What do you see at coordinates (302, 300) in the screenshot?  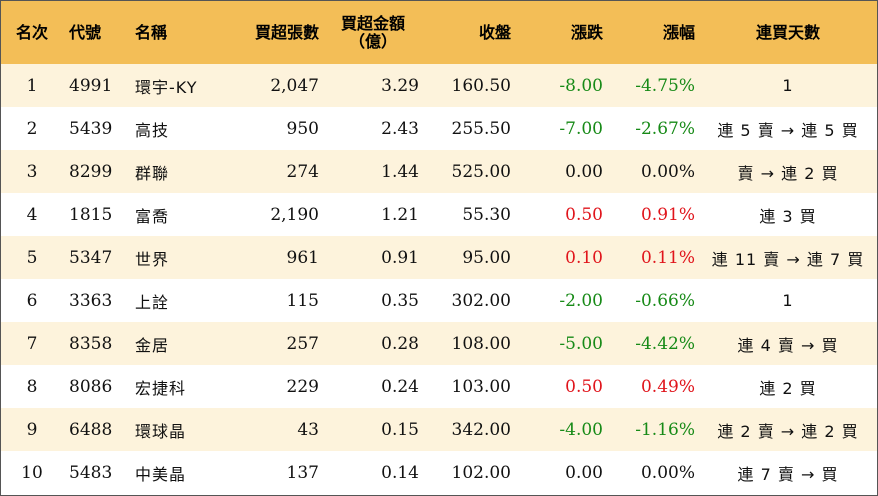 I see `cell-net-buy-lots: 115` at bounding box center [302, 300].